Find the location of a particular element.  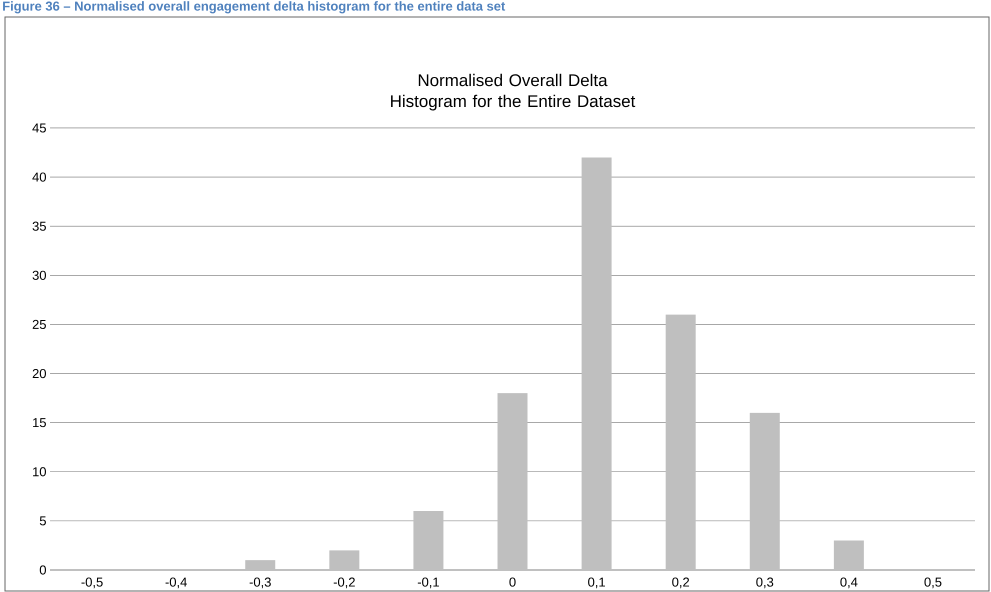

x-tick-label: 0,4 is located at coordinates (849, 583).